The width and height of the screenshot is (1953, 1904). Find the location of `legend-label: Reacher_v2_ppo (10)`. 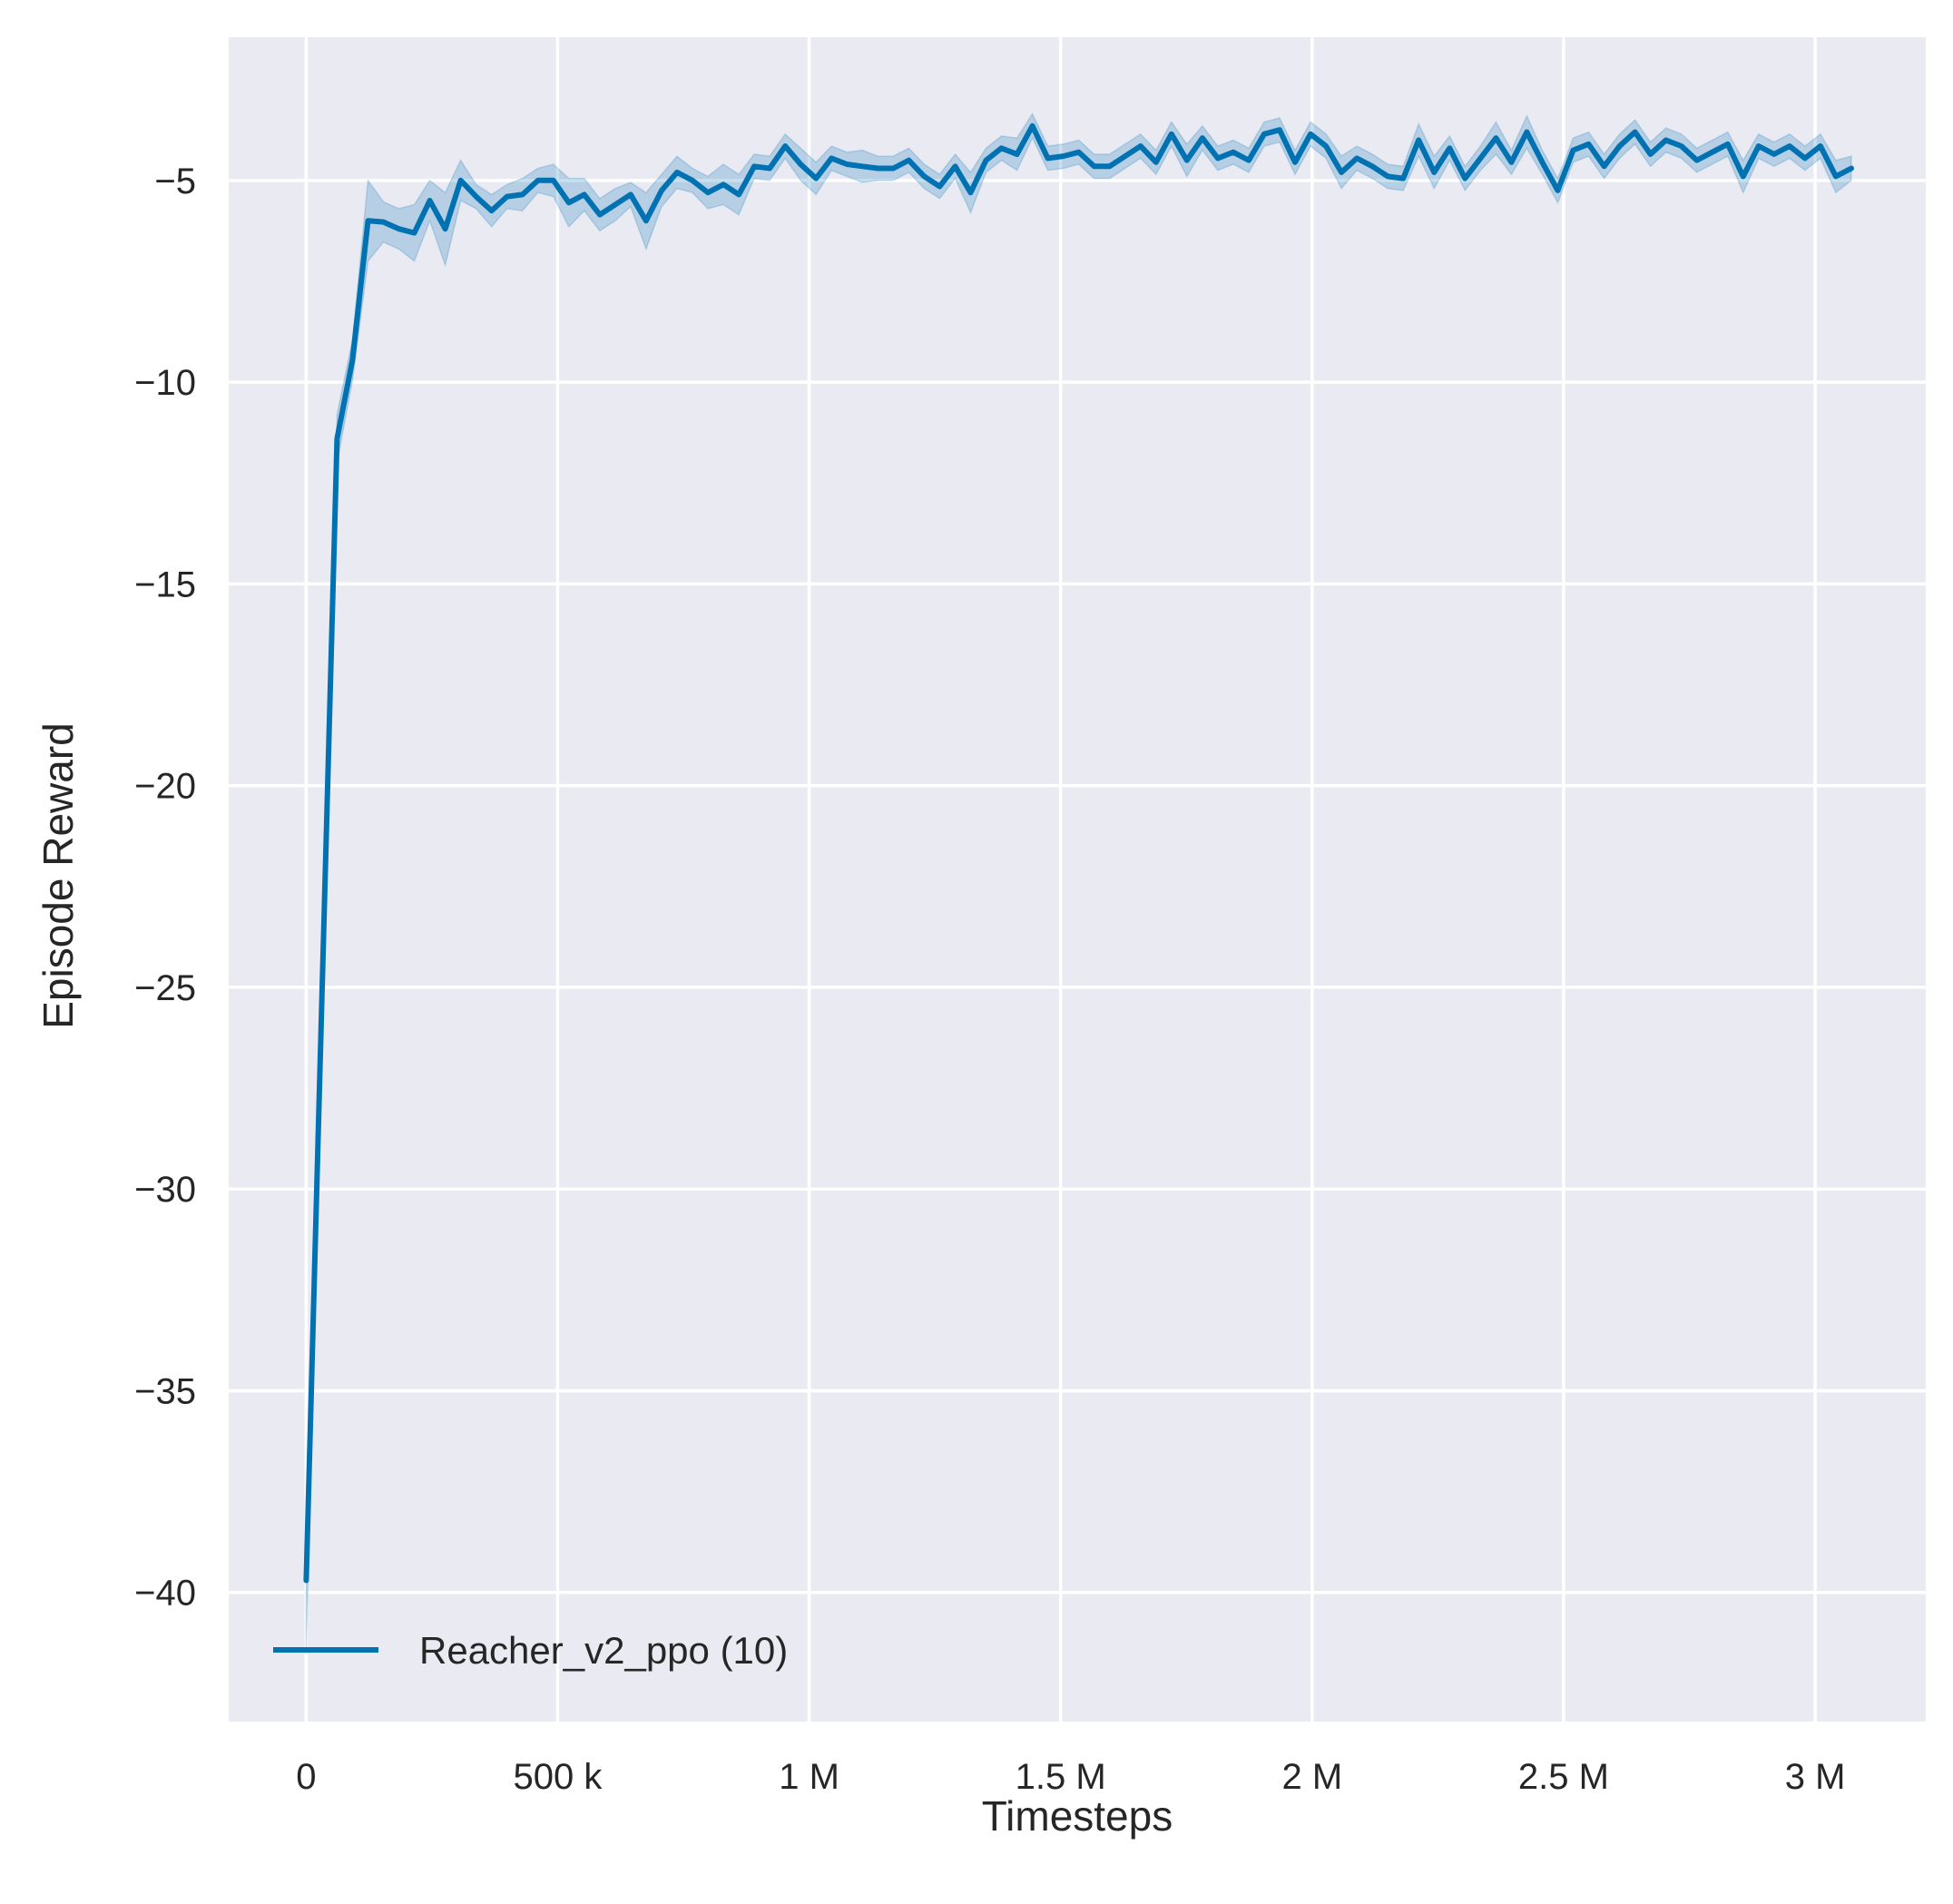

legend-label: Reacher_v2_ppo (10) is located at coordinates (604, 1651).